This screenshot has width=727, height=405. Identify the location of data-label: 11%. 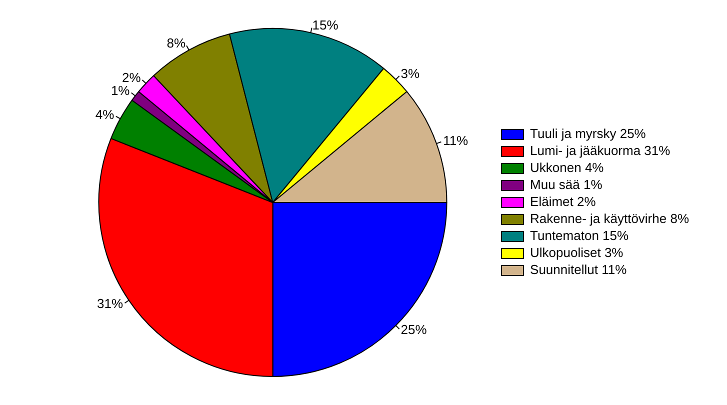
(456, 140).